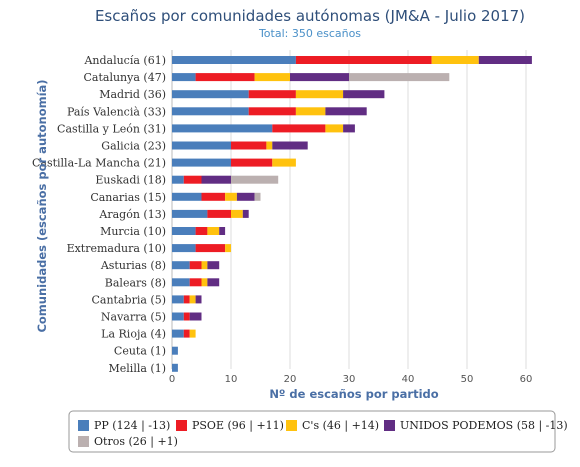 The image size is (580, 467). What do you see at coordinates (111, 128) in the screenshot?
I see `category-label: Castilla y León (31)` at bounding box center [111, 128].